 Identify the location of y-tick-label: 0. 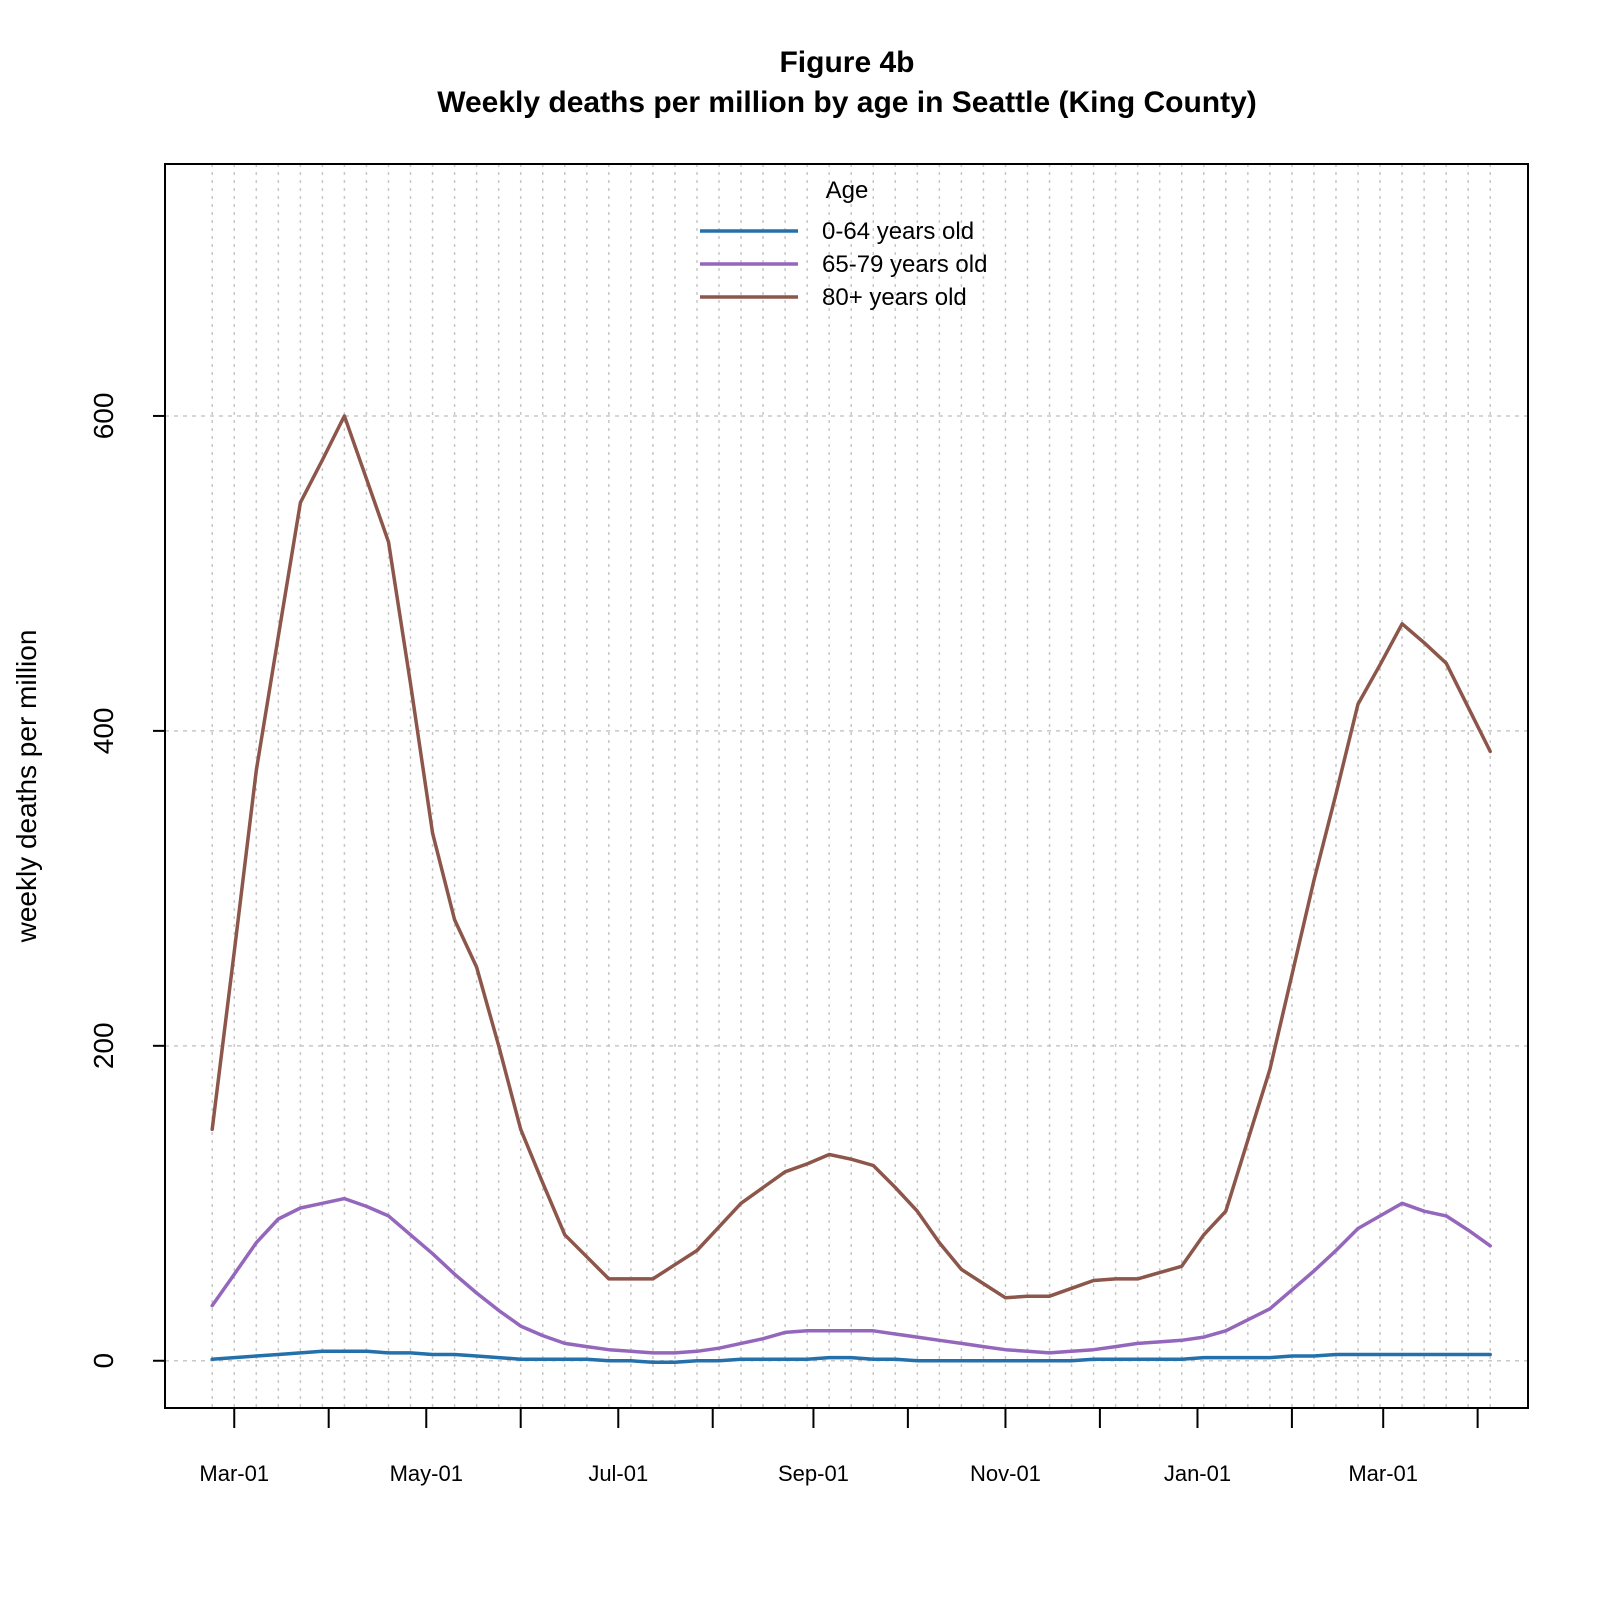
(103, 1361).